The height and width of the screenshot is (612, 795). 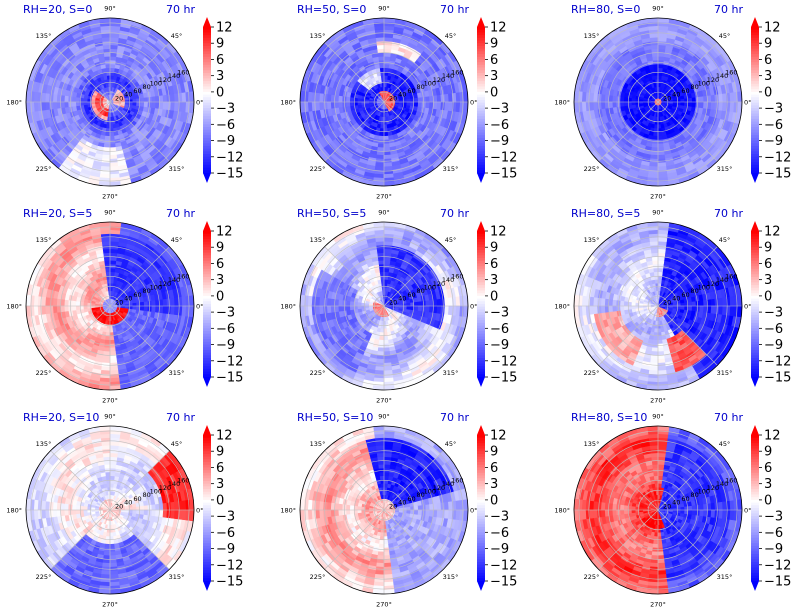 I want to click on theta-tick-label: 180°, so click(x=14, y=103).